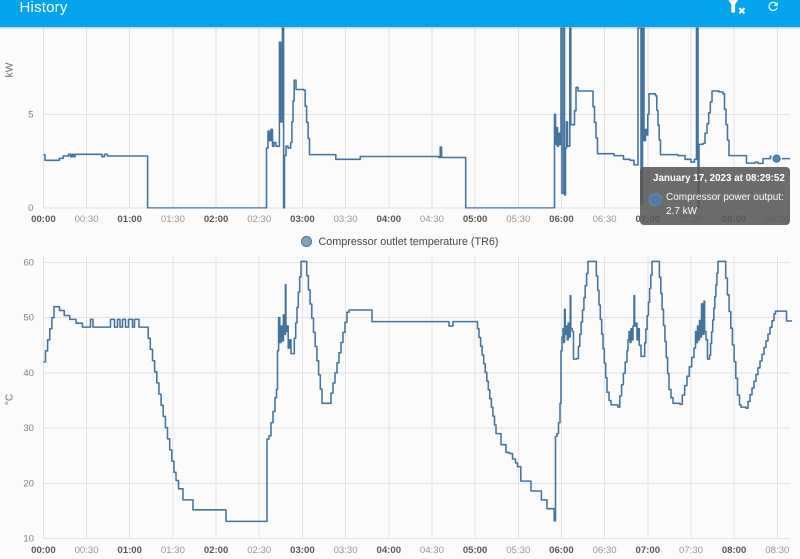 The image size is (800, 559). Describe the element at coordinates (10, 399) in the screenshot. I see `svg-text: °C` at that location.